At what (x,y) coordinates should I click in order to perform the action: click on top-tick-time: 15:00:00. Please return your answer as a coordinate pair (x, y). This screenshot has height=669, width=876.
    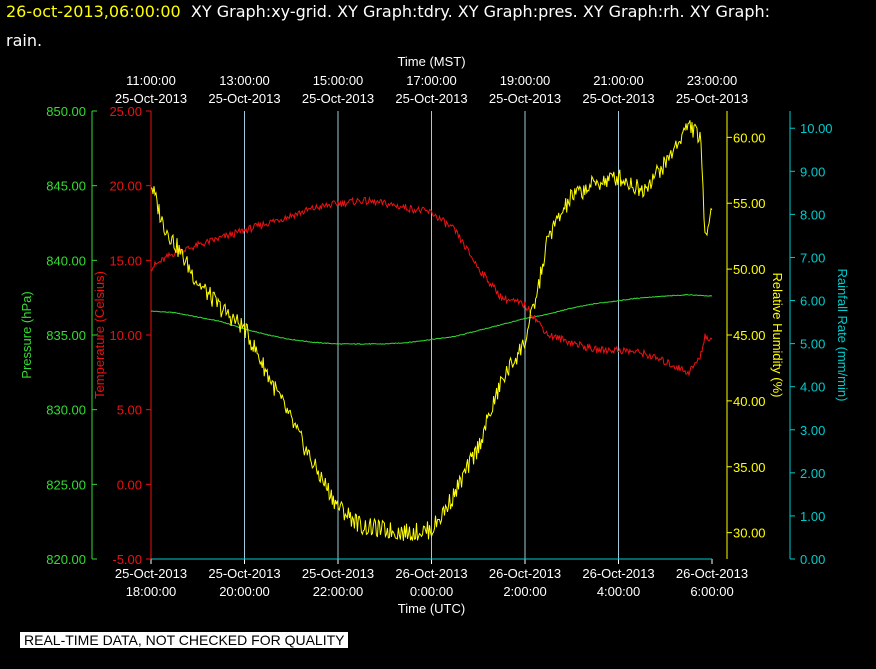
    Looking at the image, I should click on (338, 80).